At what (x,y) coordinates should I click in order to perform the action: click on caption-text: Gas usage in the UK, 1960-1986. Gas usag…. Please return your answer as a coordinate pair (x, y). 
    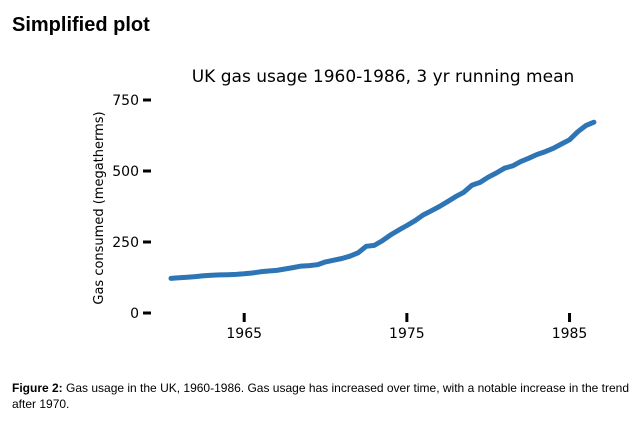
    Looking at the image, I should click on (321, 396).